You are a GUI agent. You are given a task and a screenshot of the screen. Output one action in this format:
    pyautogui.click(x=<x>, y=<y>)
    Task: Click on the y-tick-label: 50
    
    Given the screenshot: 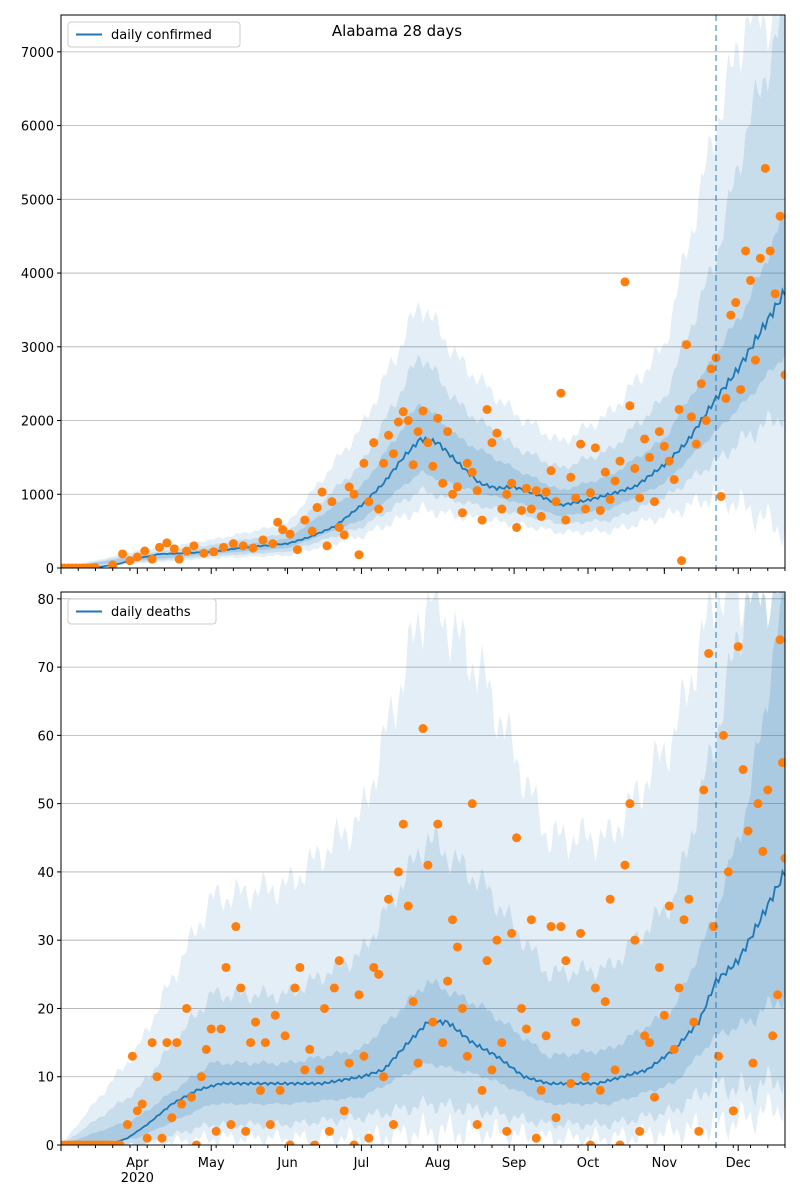 What is the action you would take?
    pyautogui.click(x=45, y=805)
    